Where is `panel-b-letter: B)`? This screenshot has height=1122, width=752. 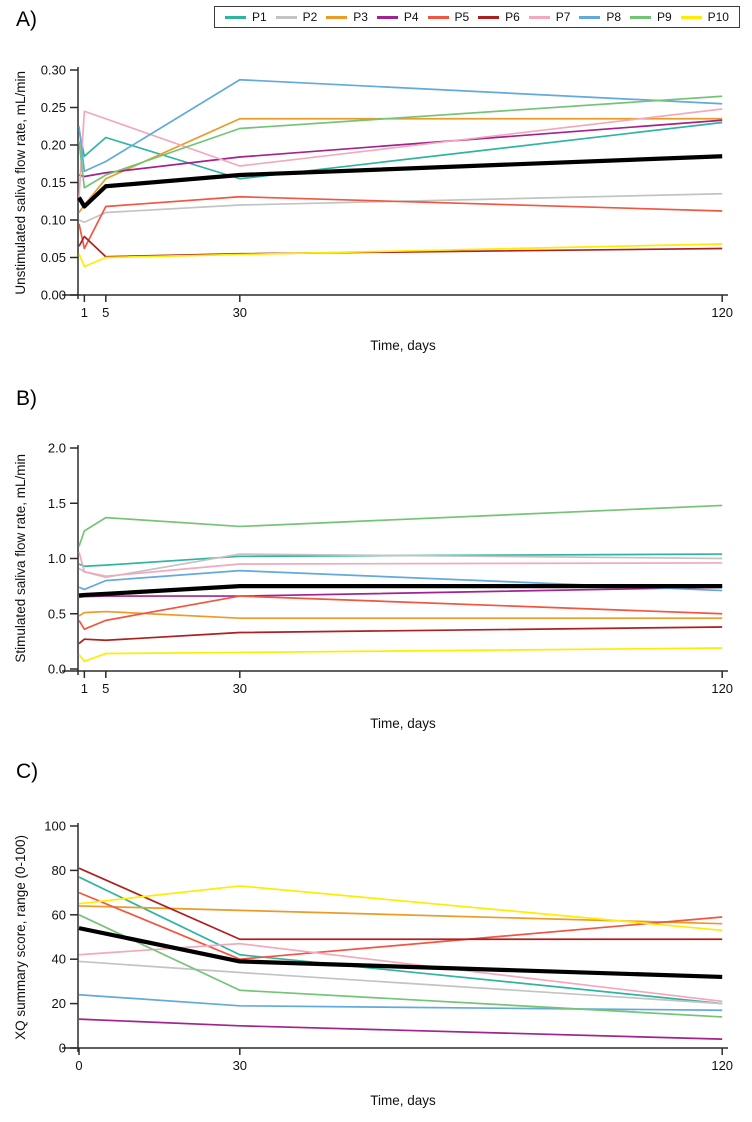
panel-b-letter: B) is located at coordinates (26, 398).